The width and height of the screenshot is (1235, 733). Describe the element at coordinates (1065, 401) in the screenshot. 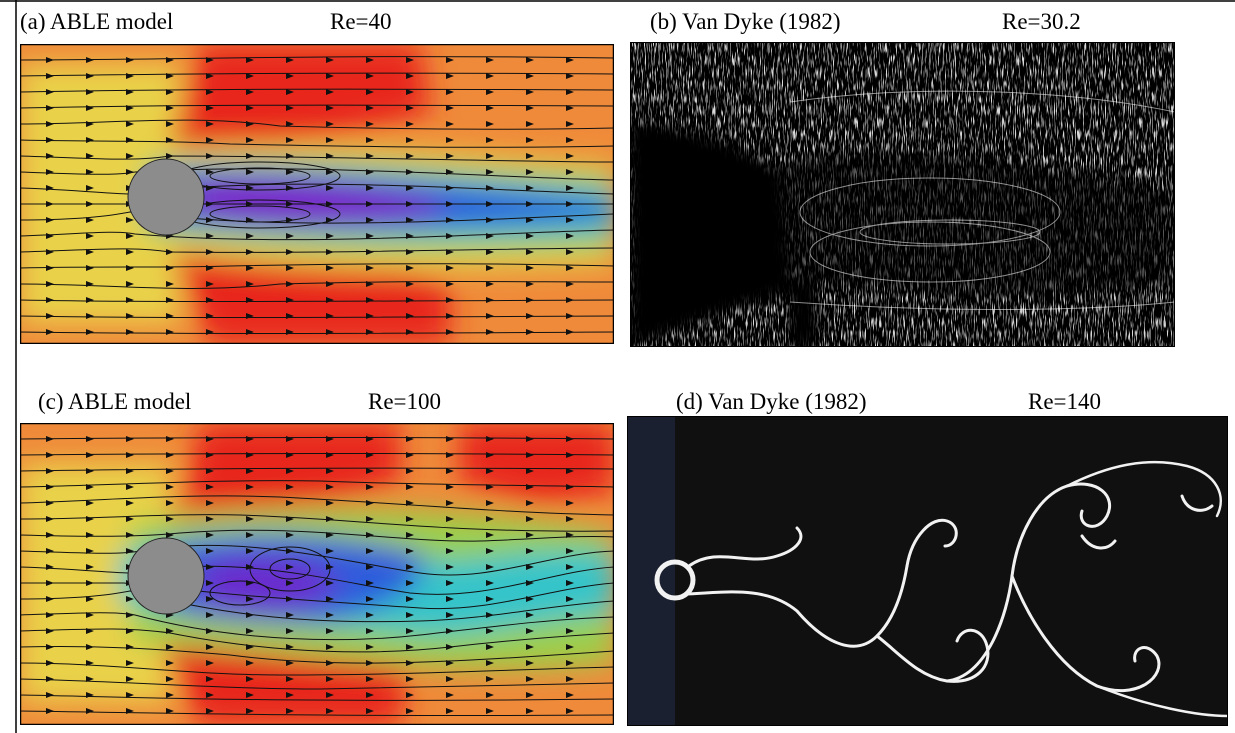

I see `re-label-d: Re=140` at that location.